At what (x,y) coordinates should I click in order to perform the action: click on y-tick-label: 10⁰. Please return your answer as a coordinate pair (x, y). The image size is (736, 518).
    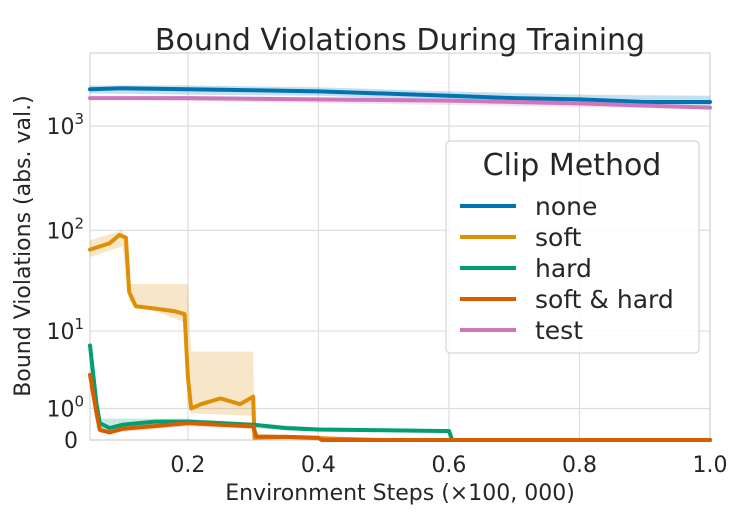
    Looking at the image, I should click on (65, 408).